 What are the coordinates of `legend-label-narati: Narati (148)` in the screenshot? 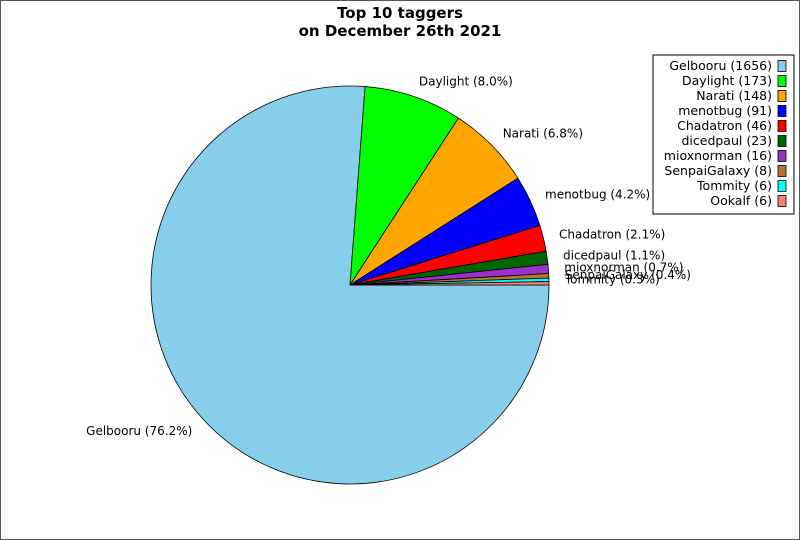 It's located at (734, 95).